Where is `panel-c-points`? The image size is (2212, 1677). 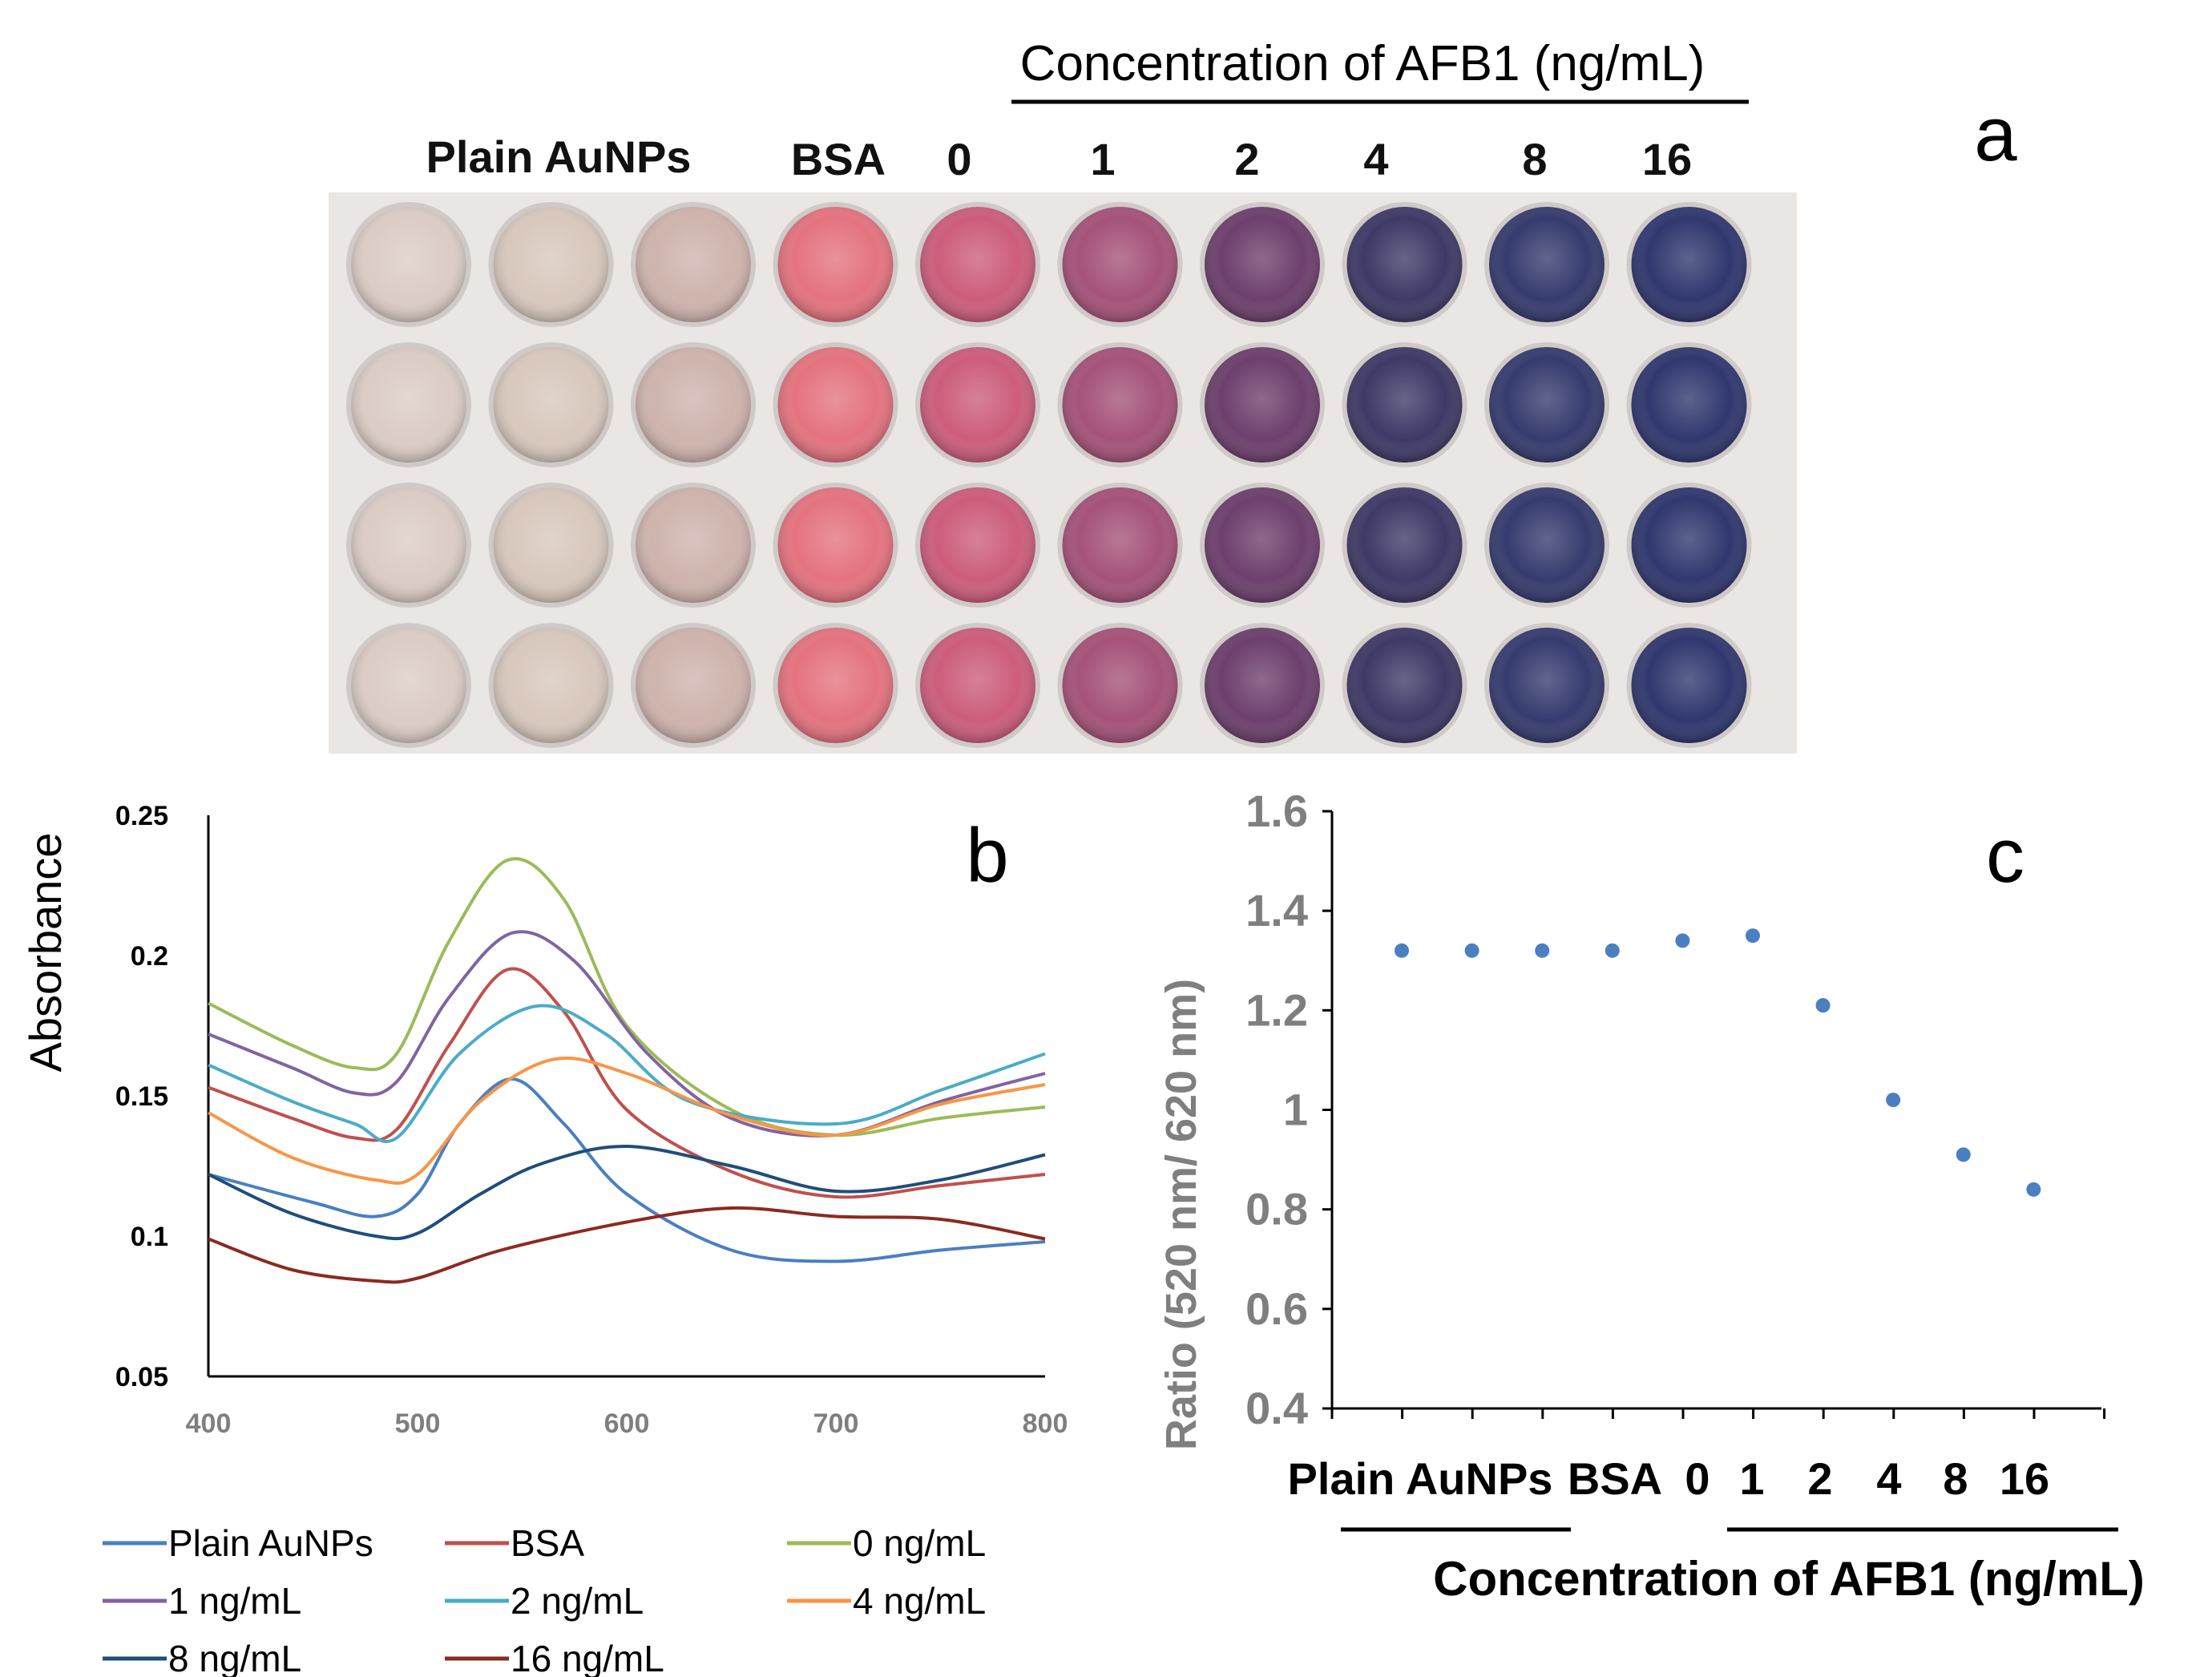 panel-c-points is located at coordinates (1718, 1062).